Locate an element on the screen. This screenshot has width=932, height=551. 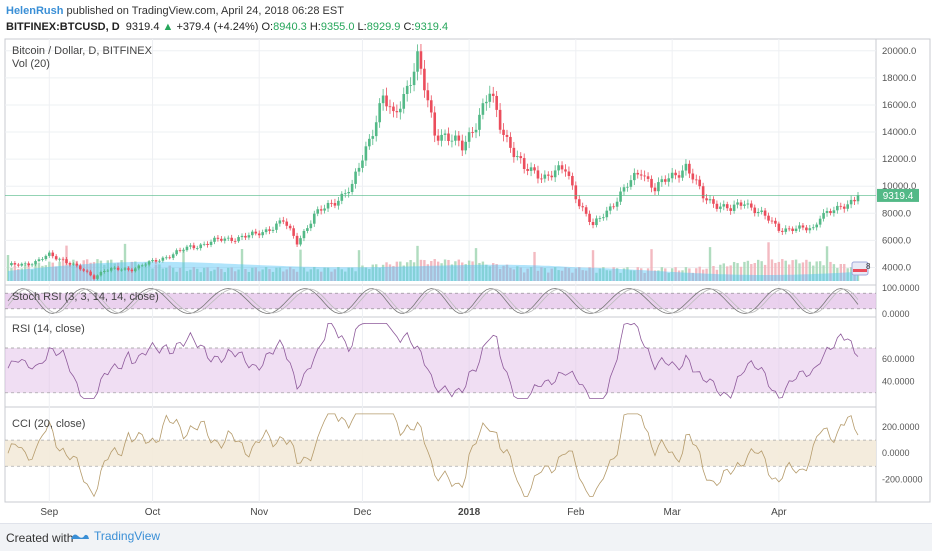
price-scale is located at coordinates (903, 270).